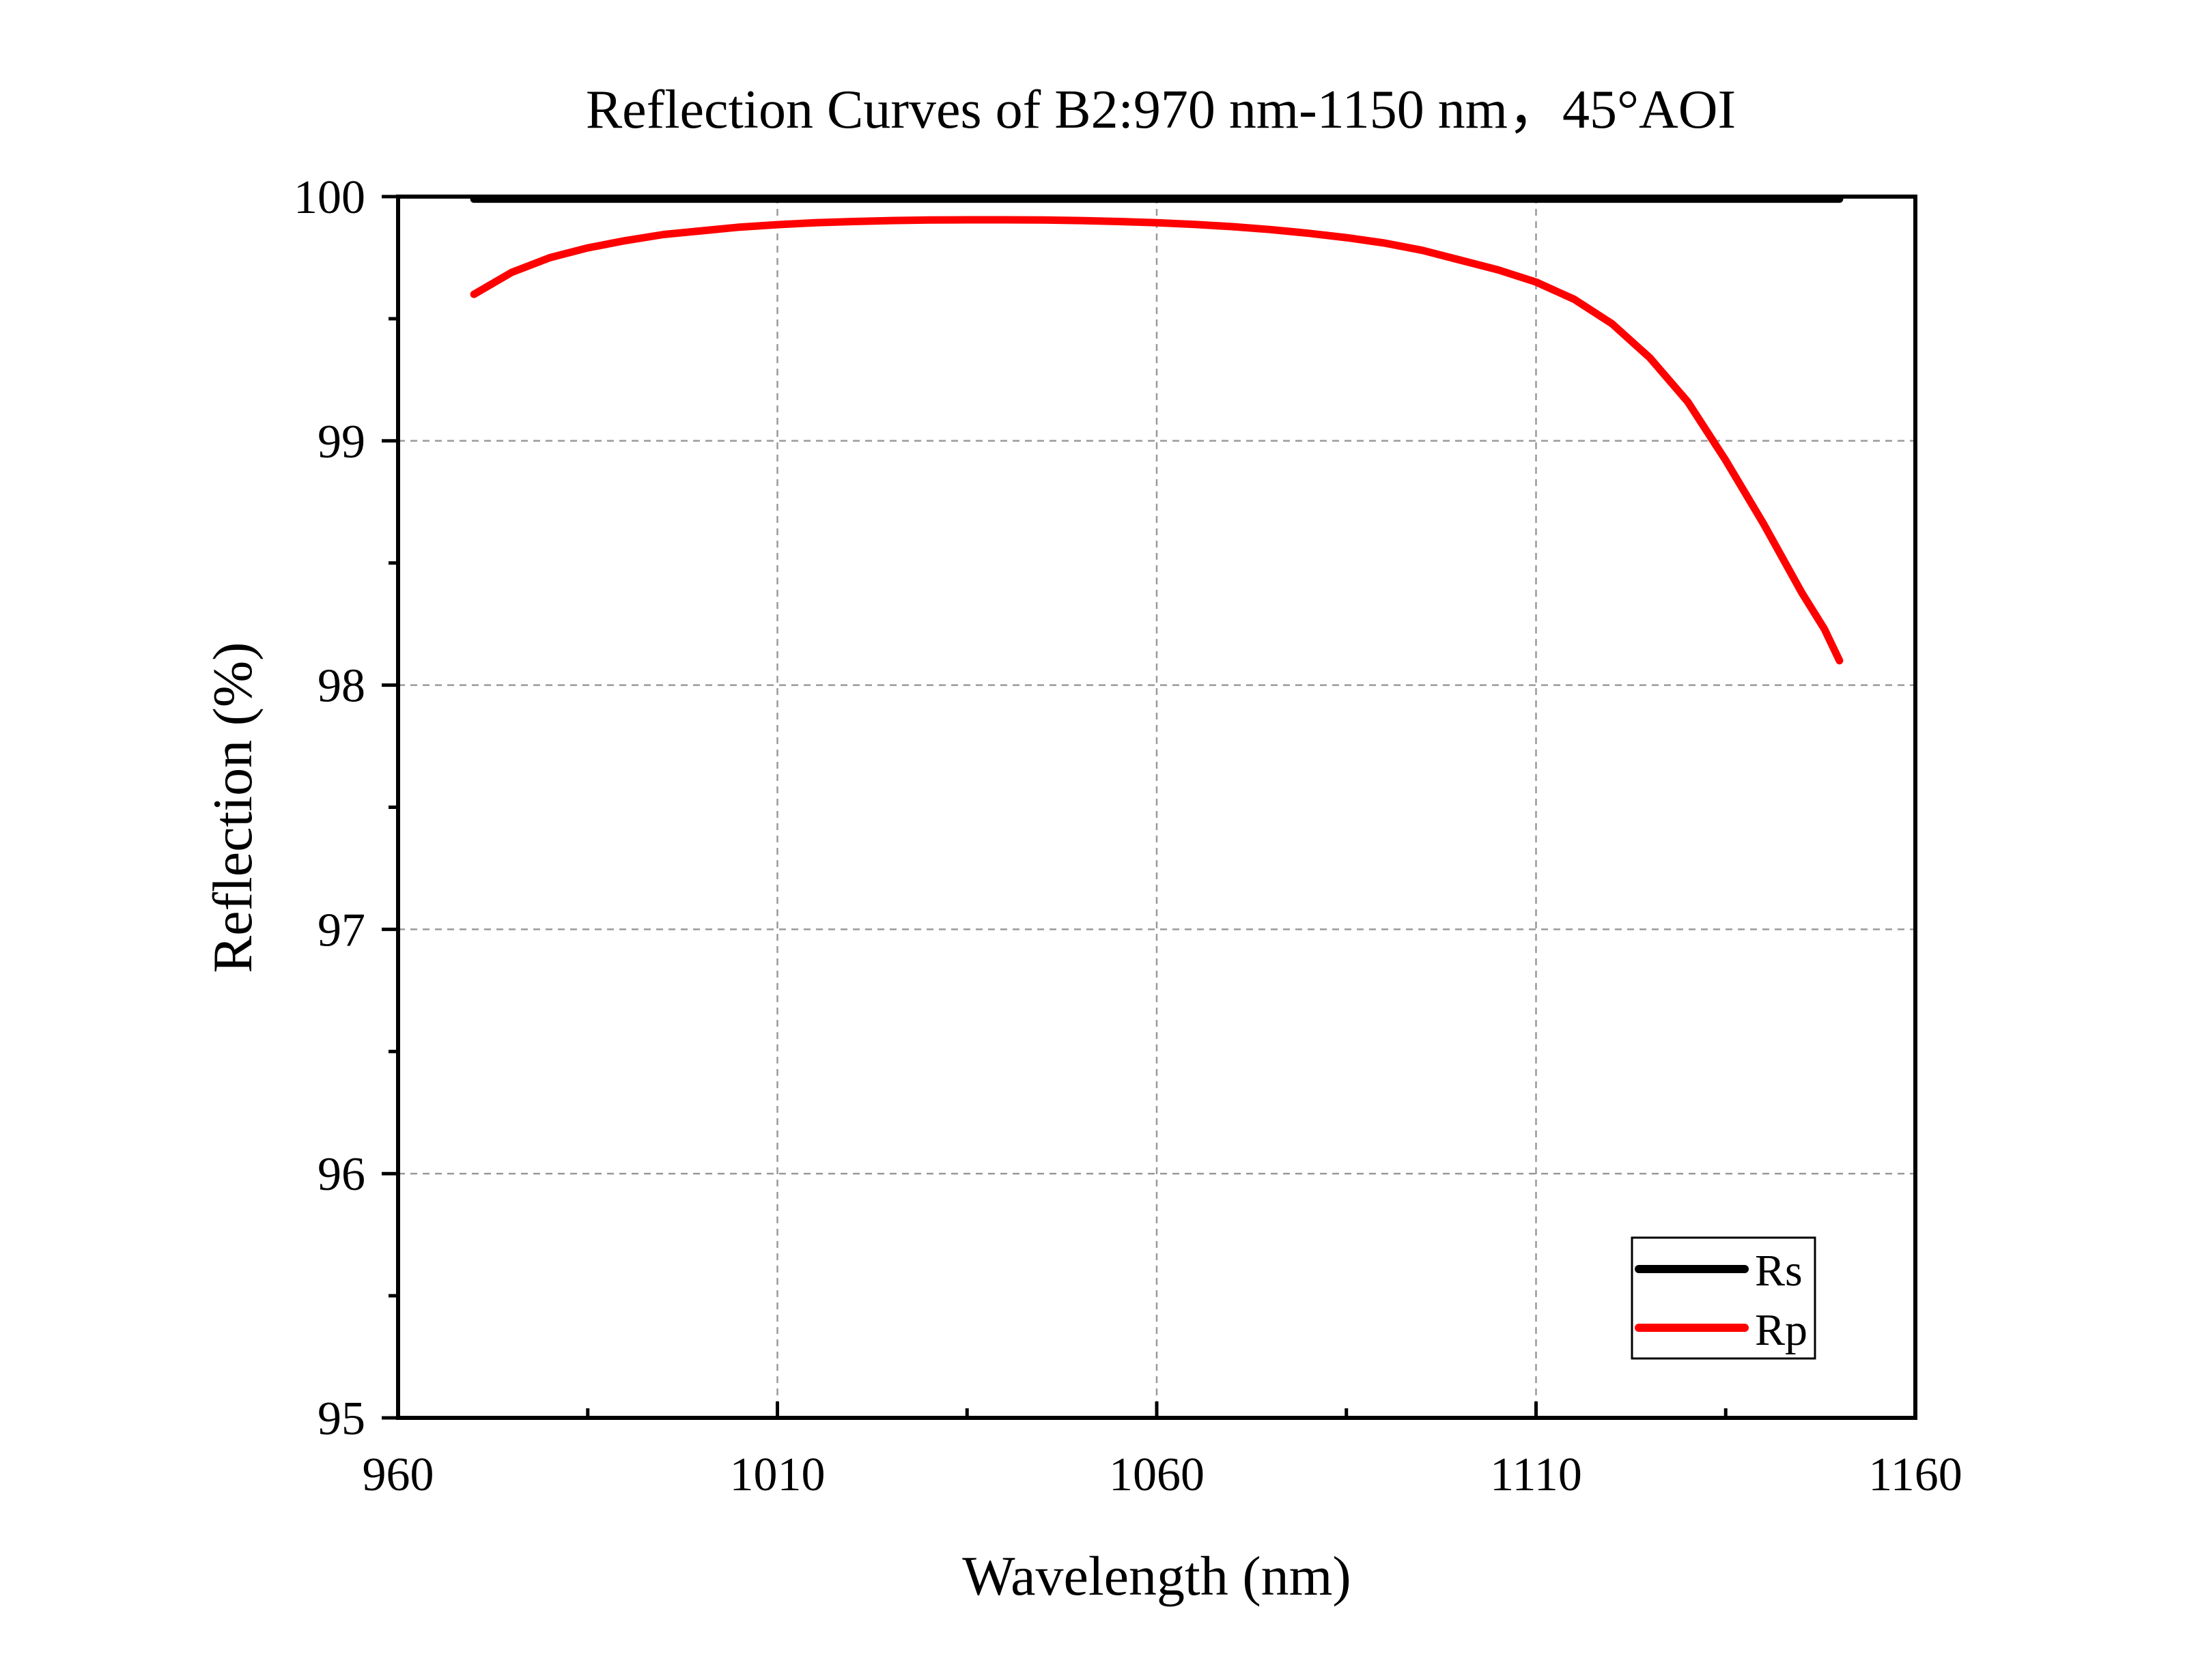 This screenshot has width=2196, height=1680. What do you see at coordinates (341, 1174) in the screenshot?
I see `y-tick-label: 96` at bounding box center [341, 1174].